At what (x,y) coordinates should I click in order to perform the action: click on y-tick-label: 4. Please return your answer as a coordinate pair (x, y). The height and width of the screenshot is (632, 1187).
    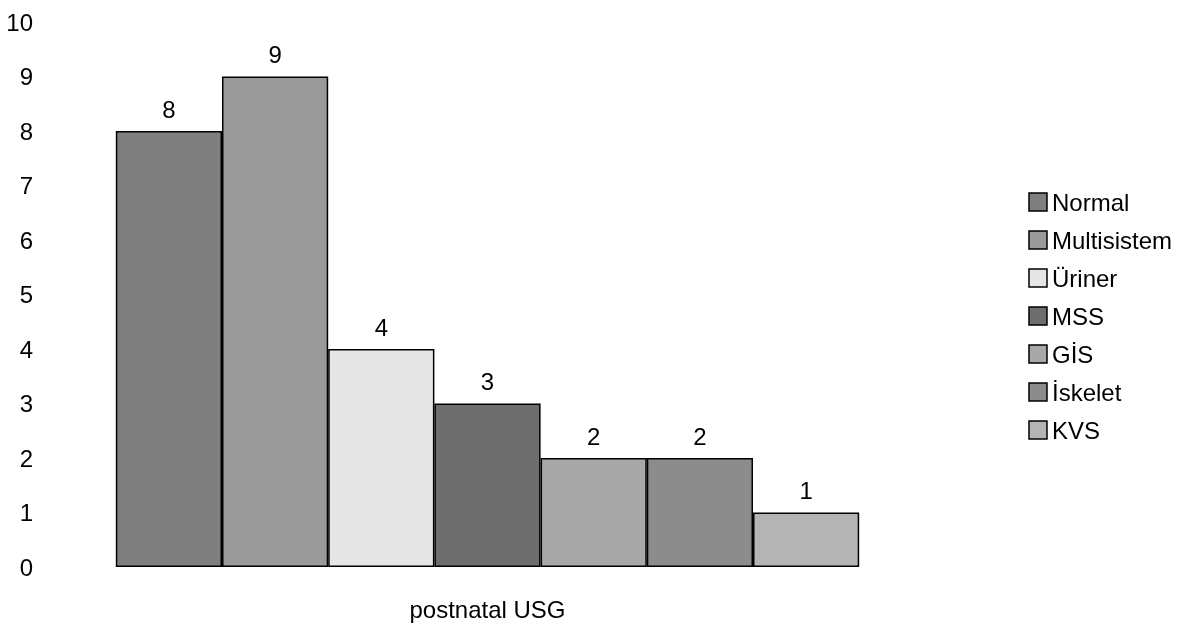
    Looking at the image, I should click on (26, 349).